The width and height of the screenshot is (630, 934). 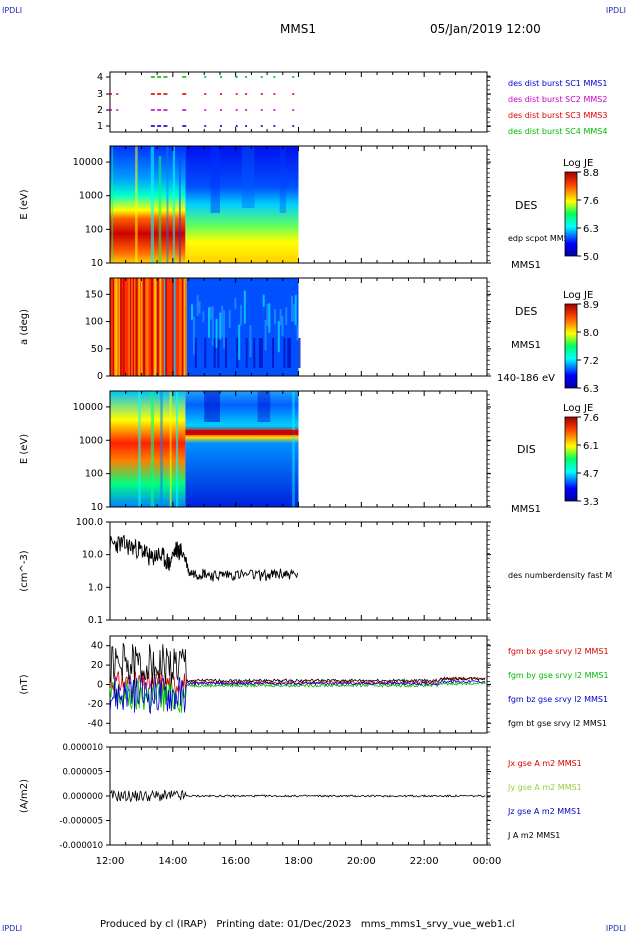 What do you see at coordinates (100, 685) in the screenshot?
I see `bfield-panel-ytick-label: 0` at bounding box center [100, 685].